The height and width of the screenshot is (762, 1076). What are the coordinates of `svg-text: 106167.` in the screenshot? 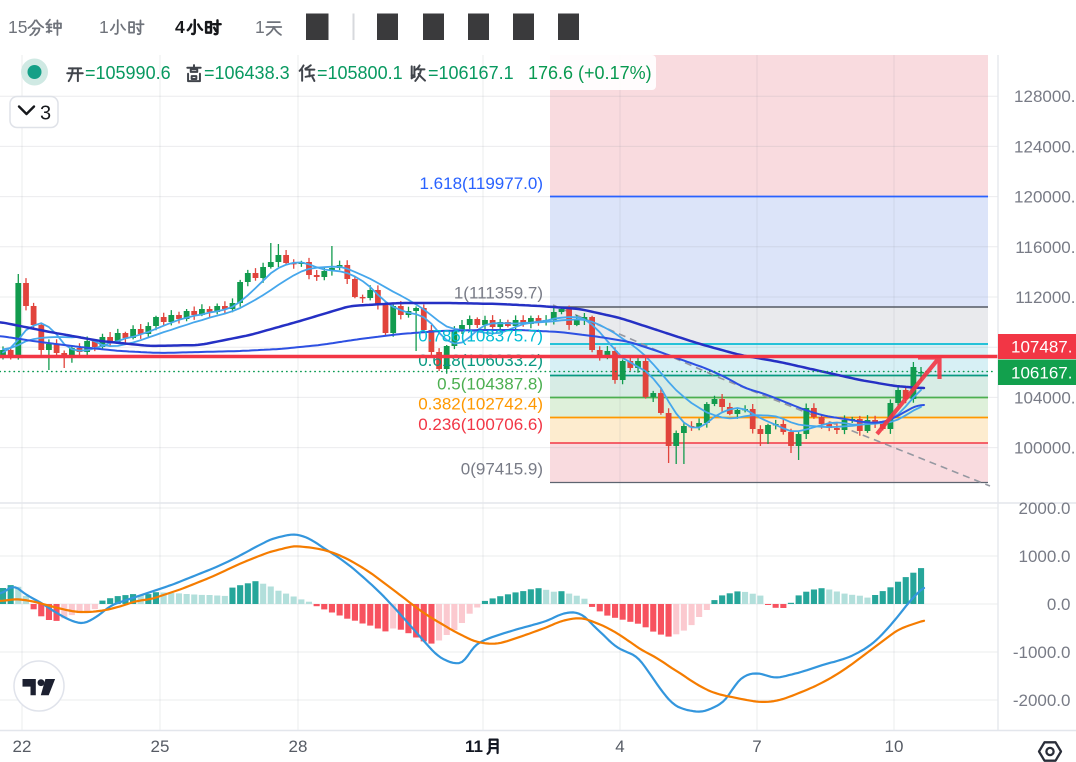 It's located at (1041, 373).